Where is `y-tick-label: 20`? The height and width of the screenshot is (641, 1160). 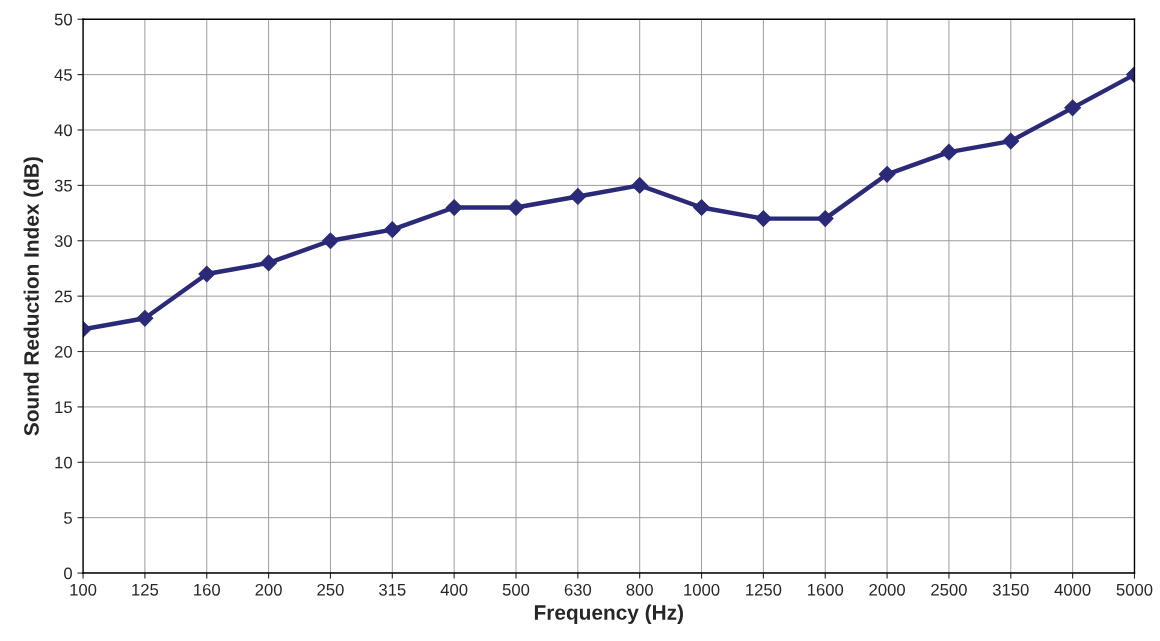
y-tick-label: 20 is located at coordinates (63, 351).